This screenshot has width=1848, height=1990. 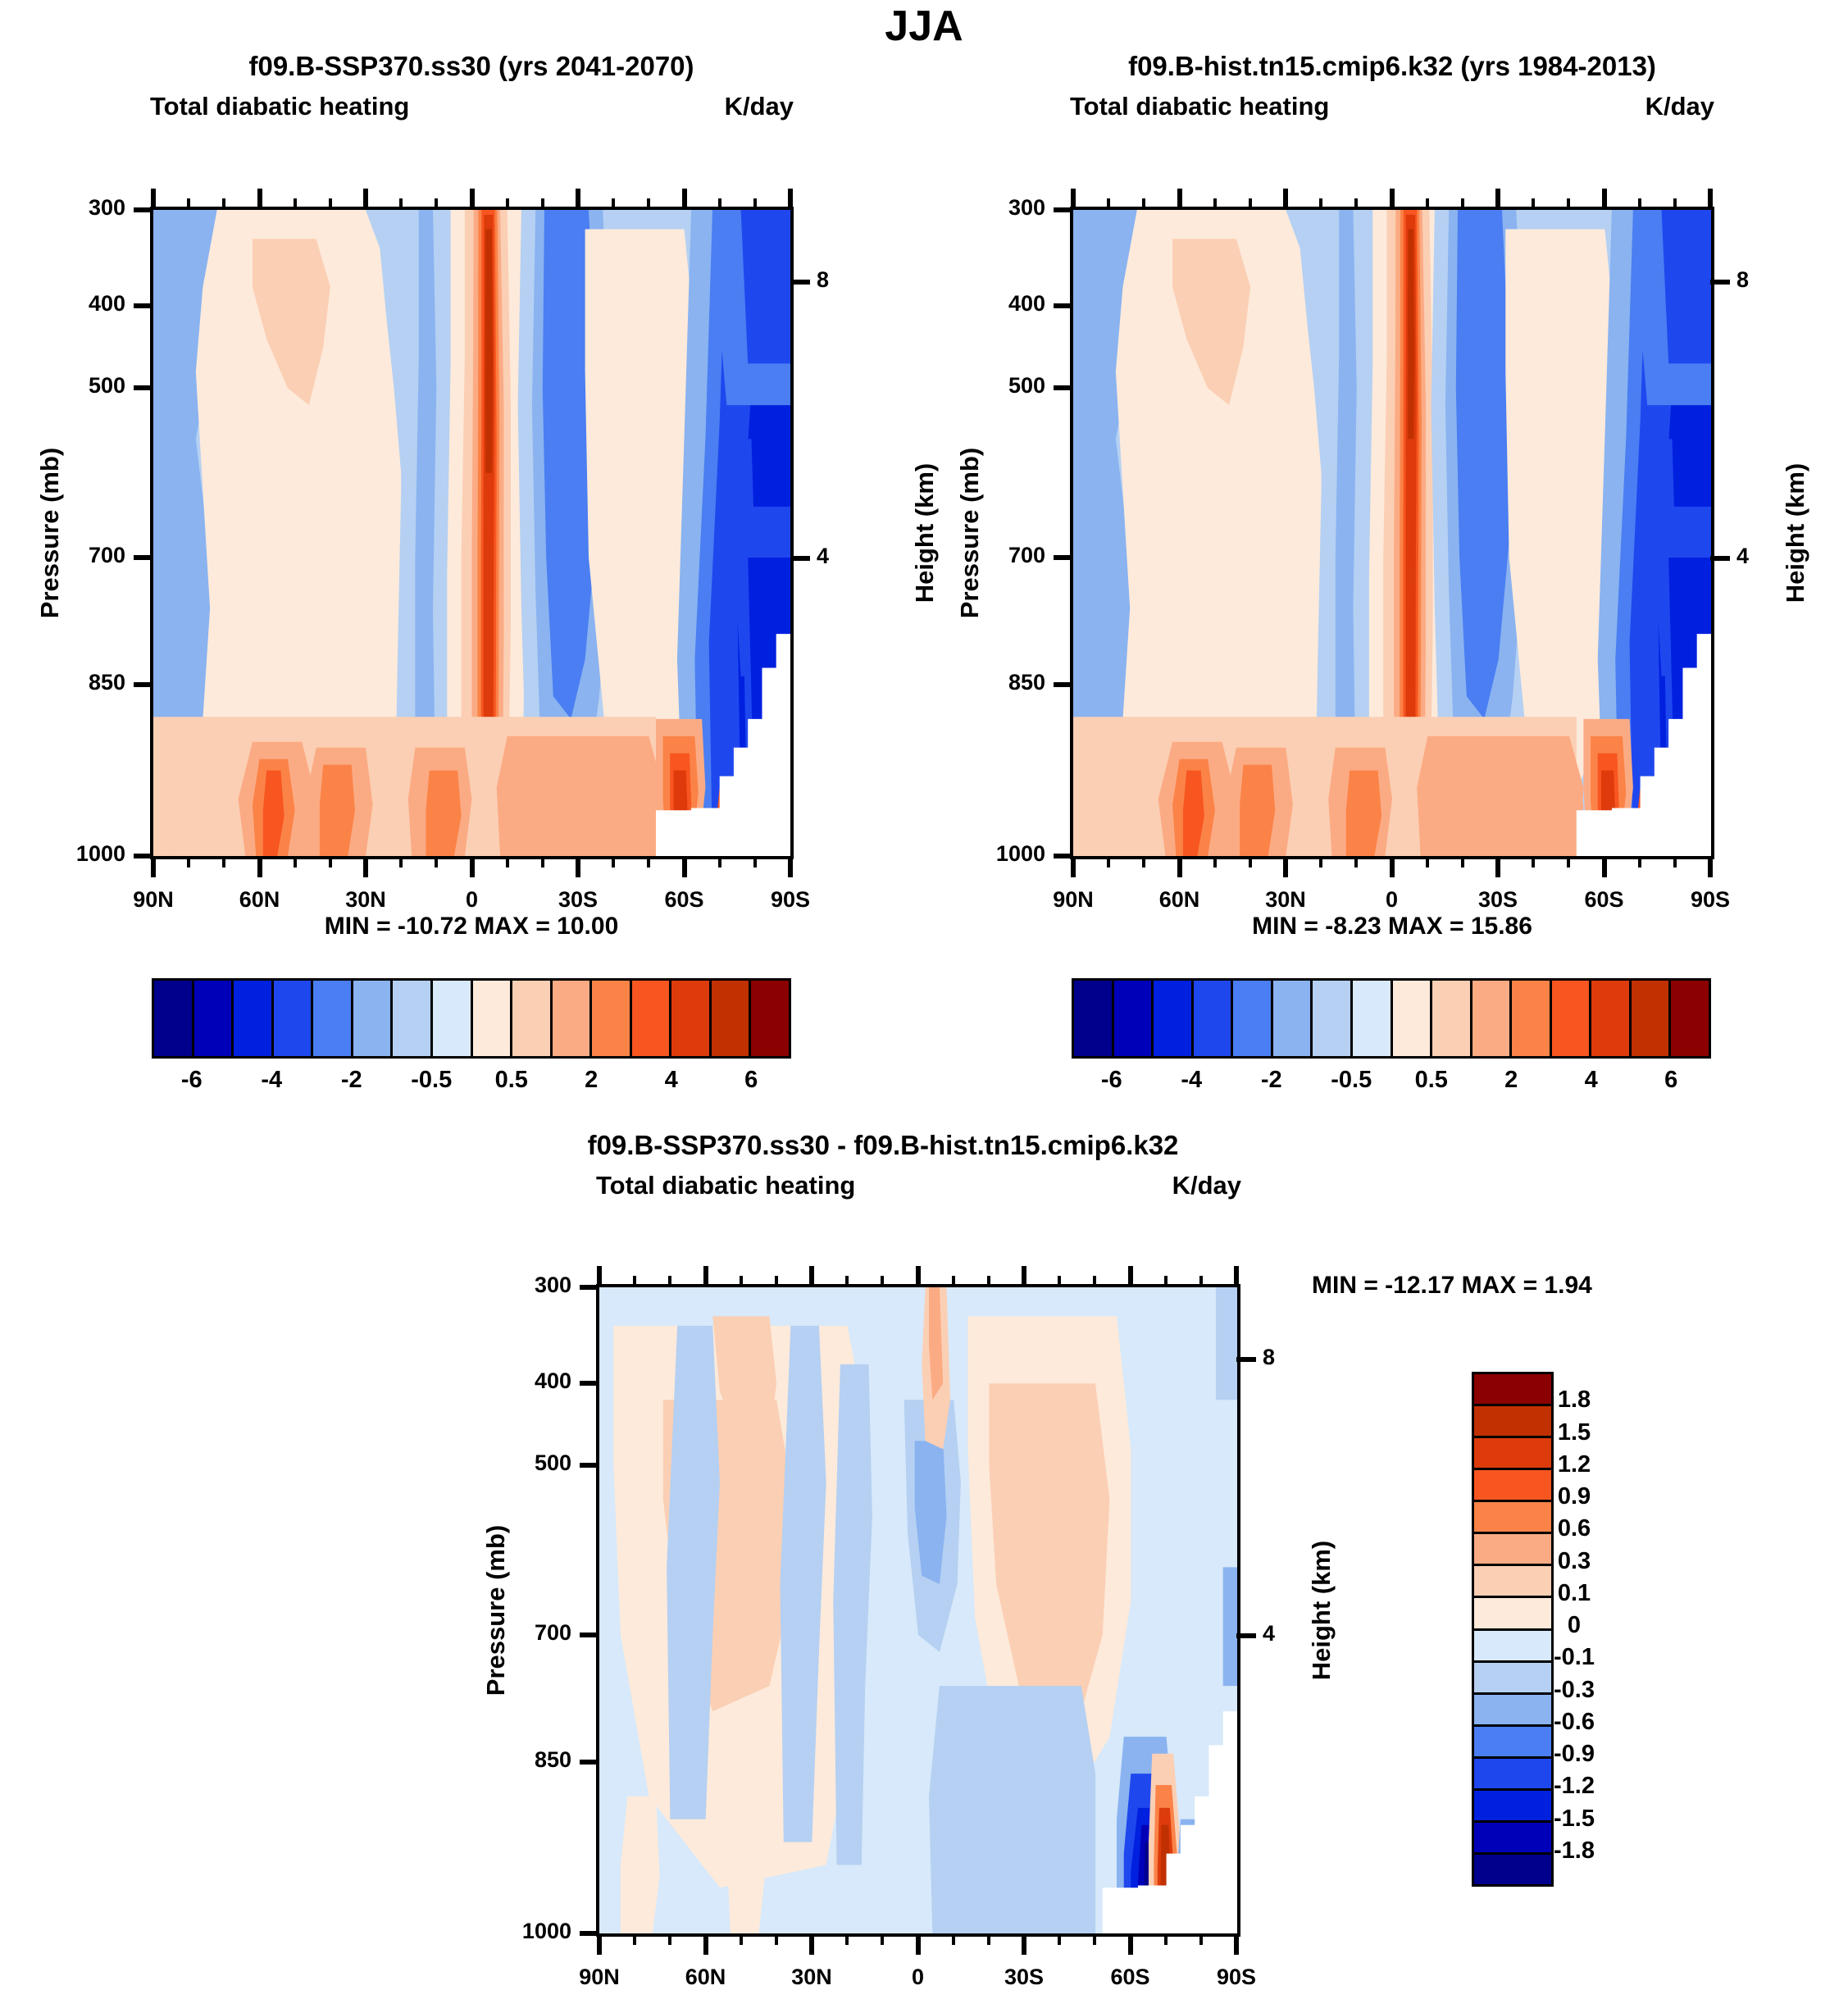 What do you see at coordinates (552, 1760) in the screenshot?
I see `y-tick-label-850: 850` at bounding box center [552, 1760].